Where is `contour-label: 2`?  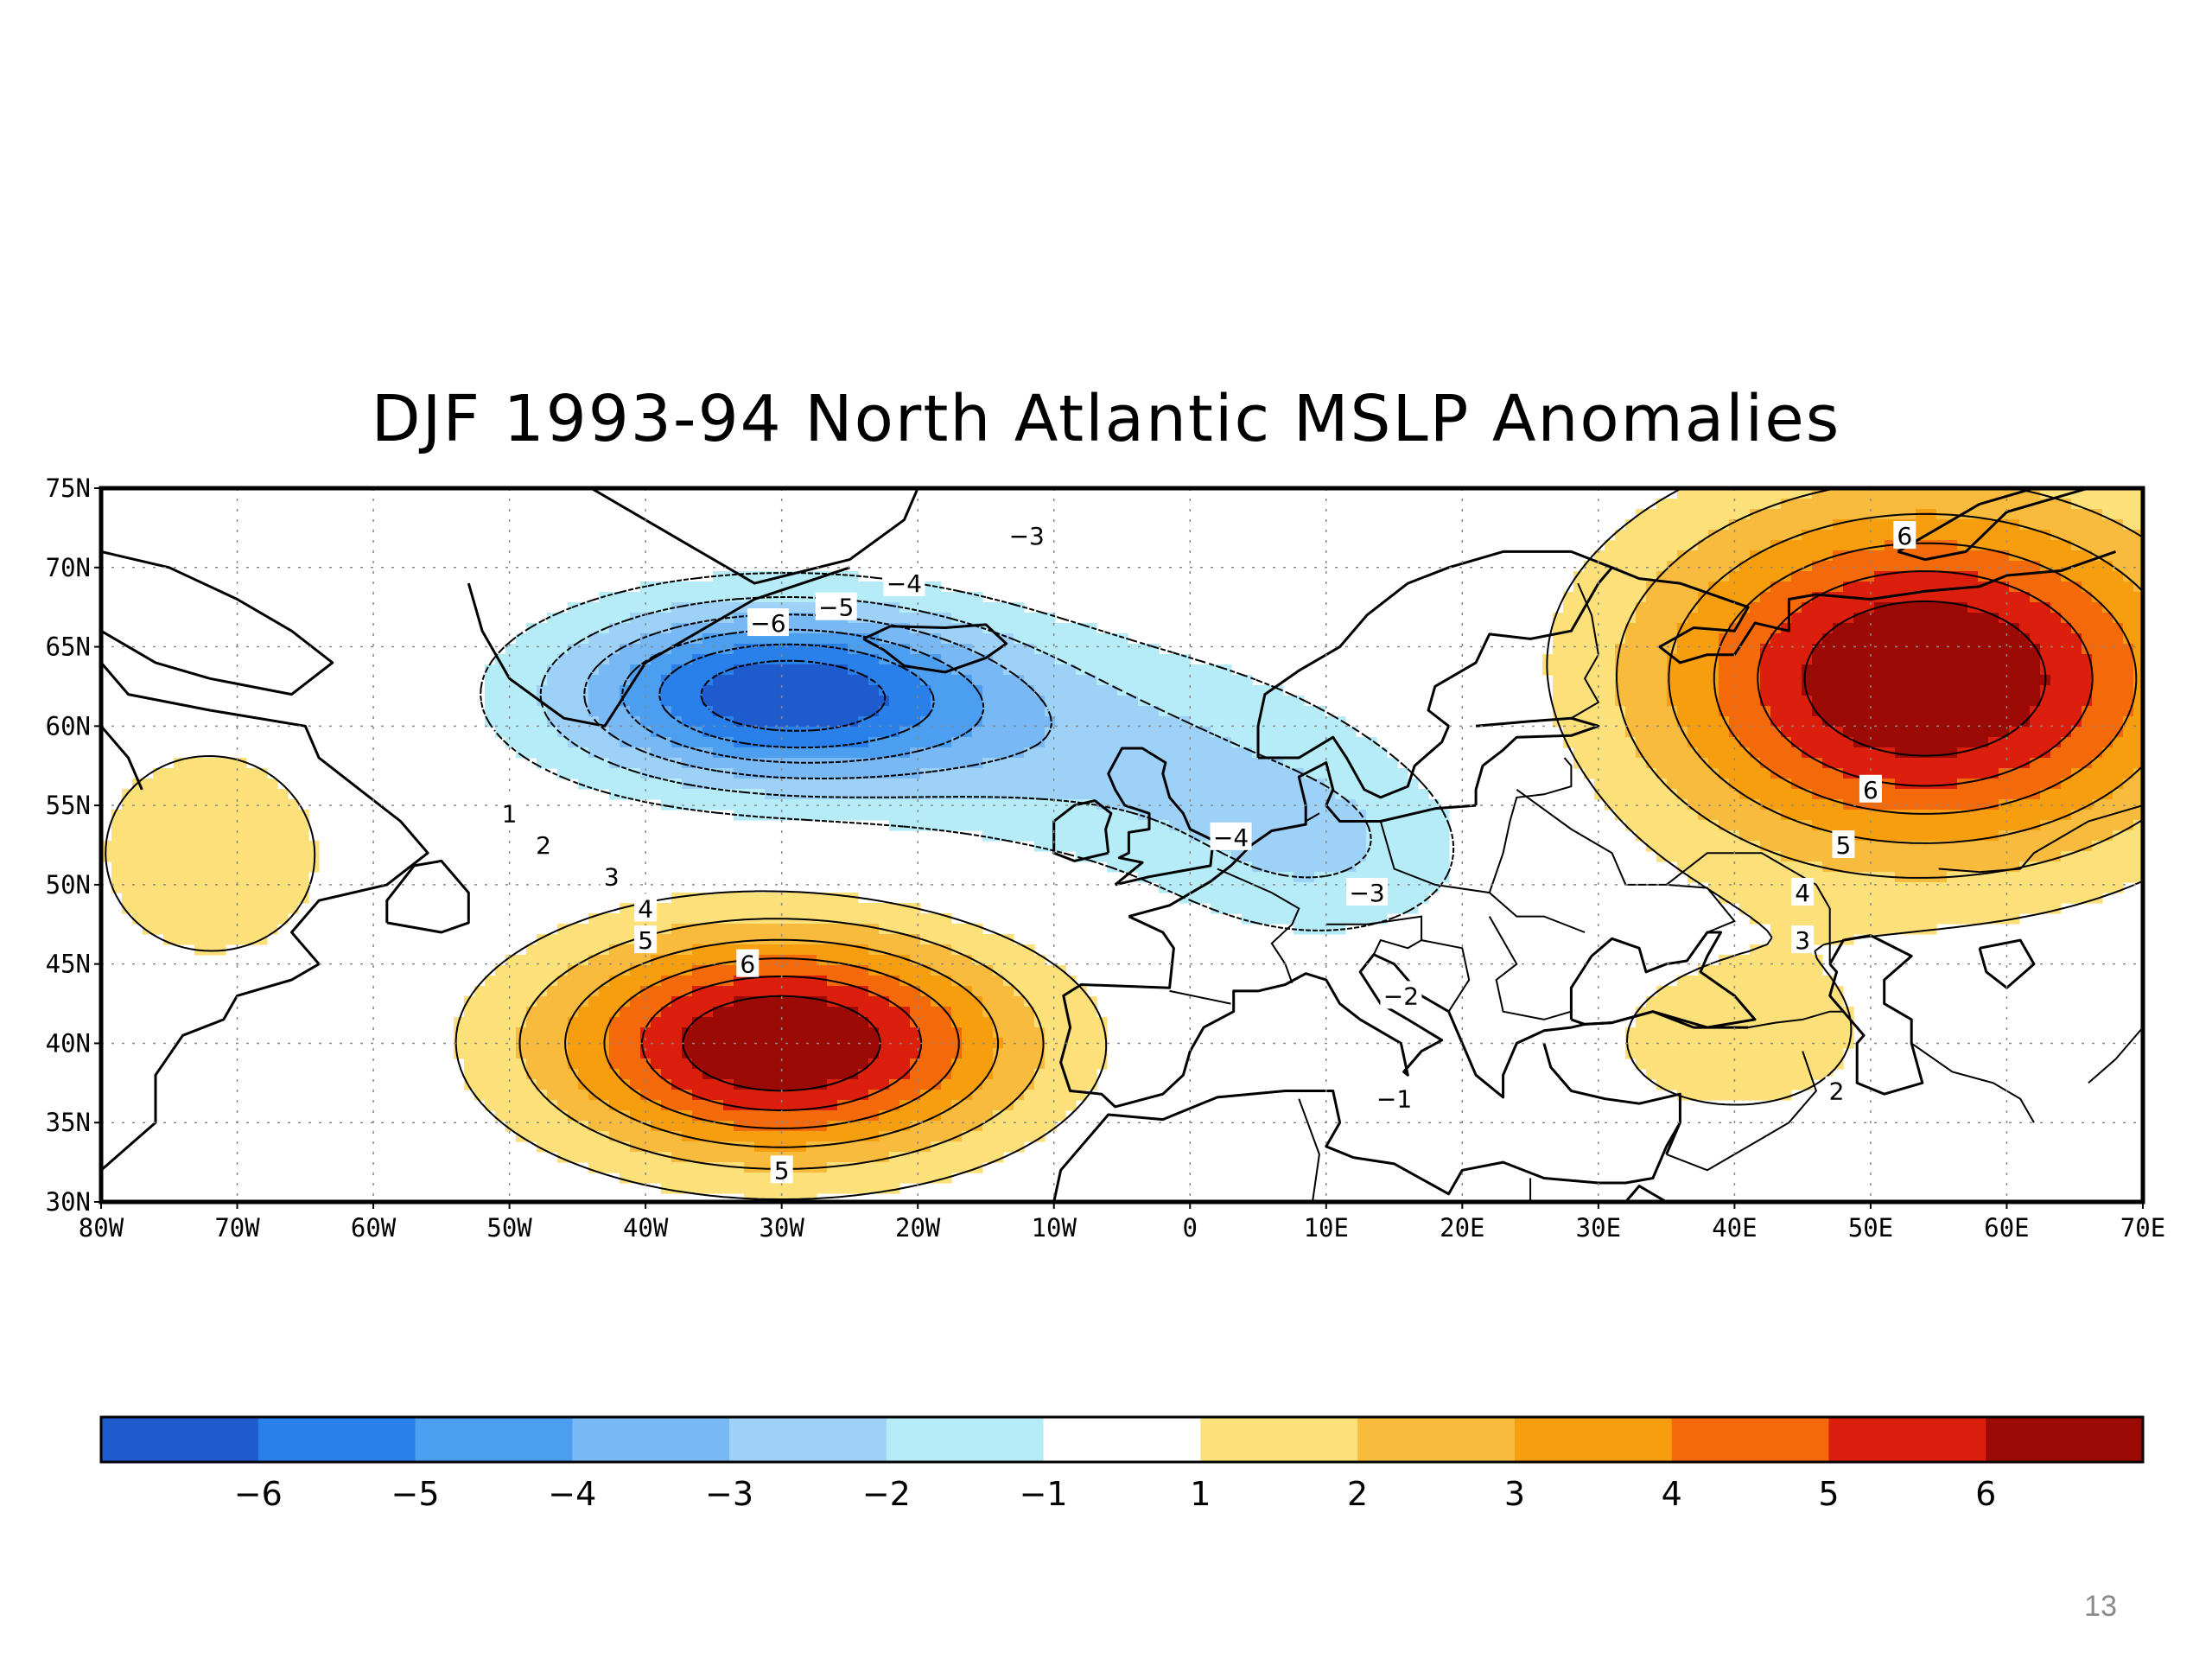 contour-label: 2 is located at coordinates (543, 845).